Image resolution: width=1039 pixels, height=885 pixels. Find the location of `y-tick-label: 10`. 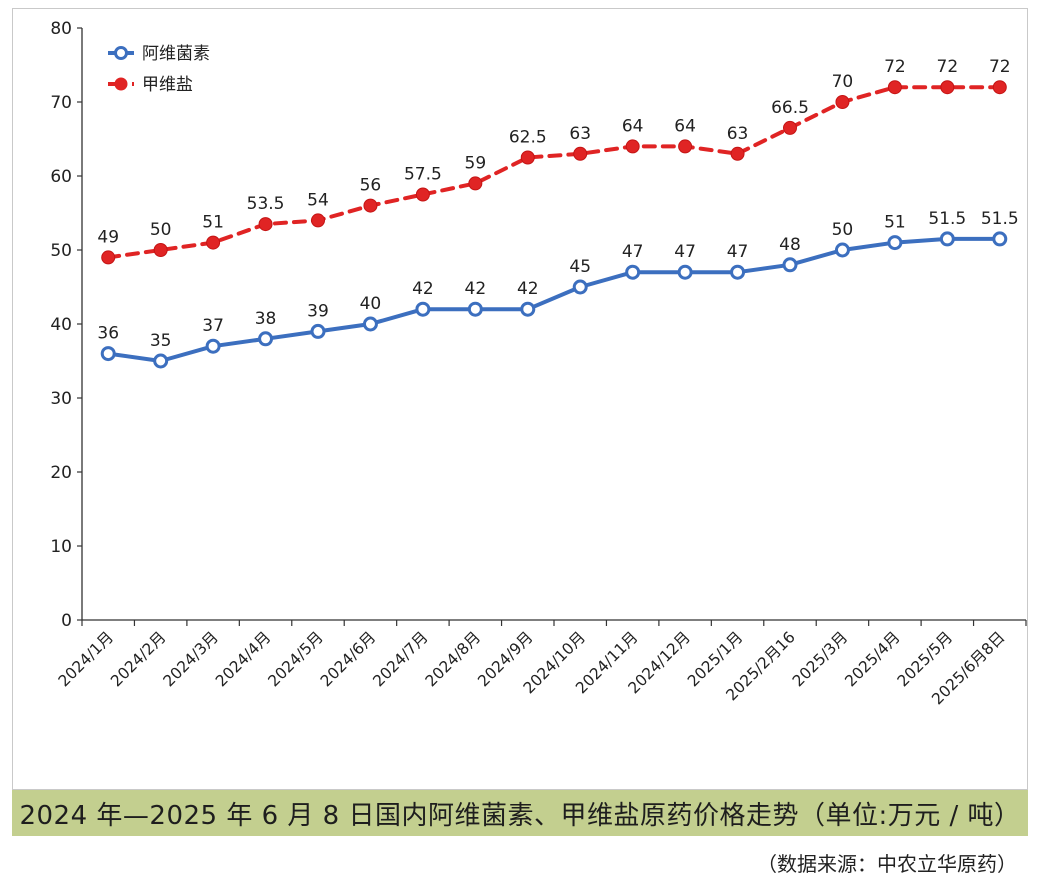

y-tick-label: 10 is located at coordinates (61, 547).